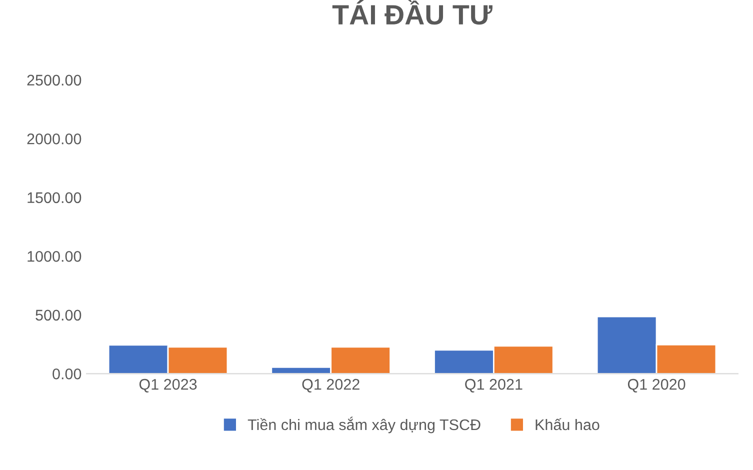 The width and height of the screenshot is (753, 470). Describe the element at coordinates (657, 385) in the screenshot. I see `x-tick-label: Q1 2020` at that location.